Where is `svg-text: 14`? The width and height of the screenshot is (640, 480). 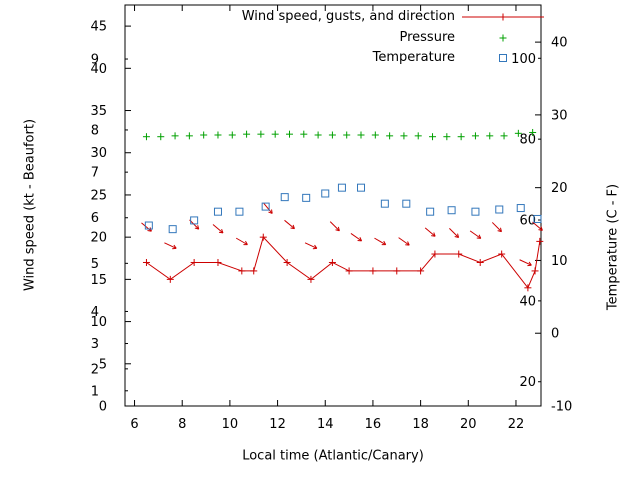
svg-text: 14 is located at coordinates (325, 424).